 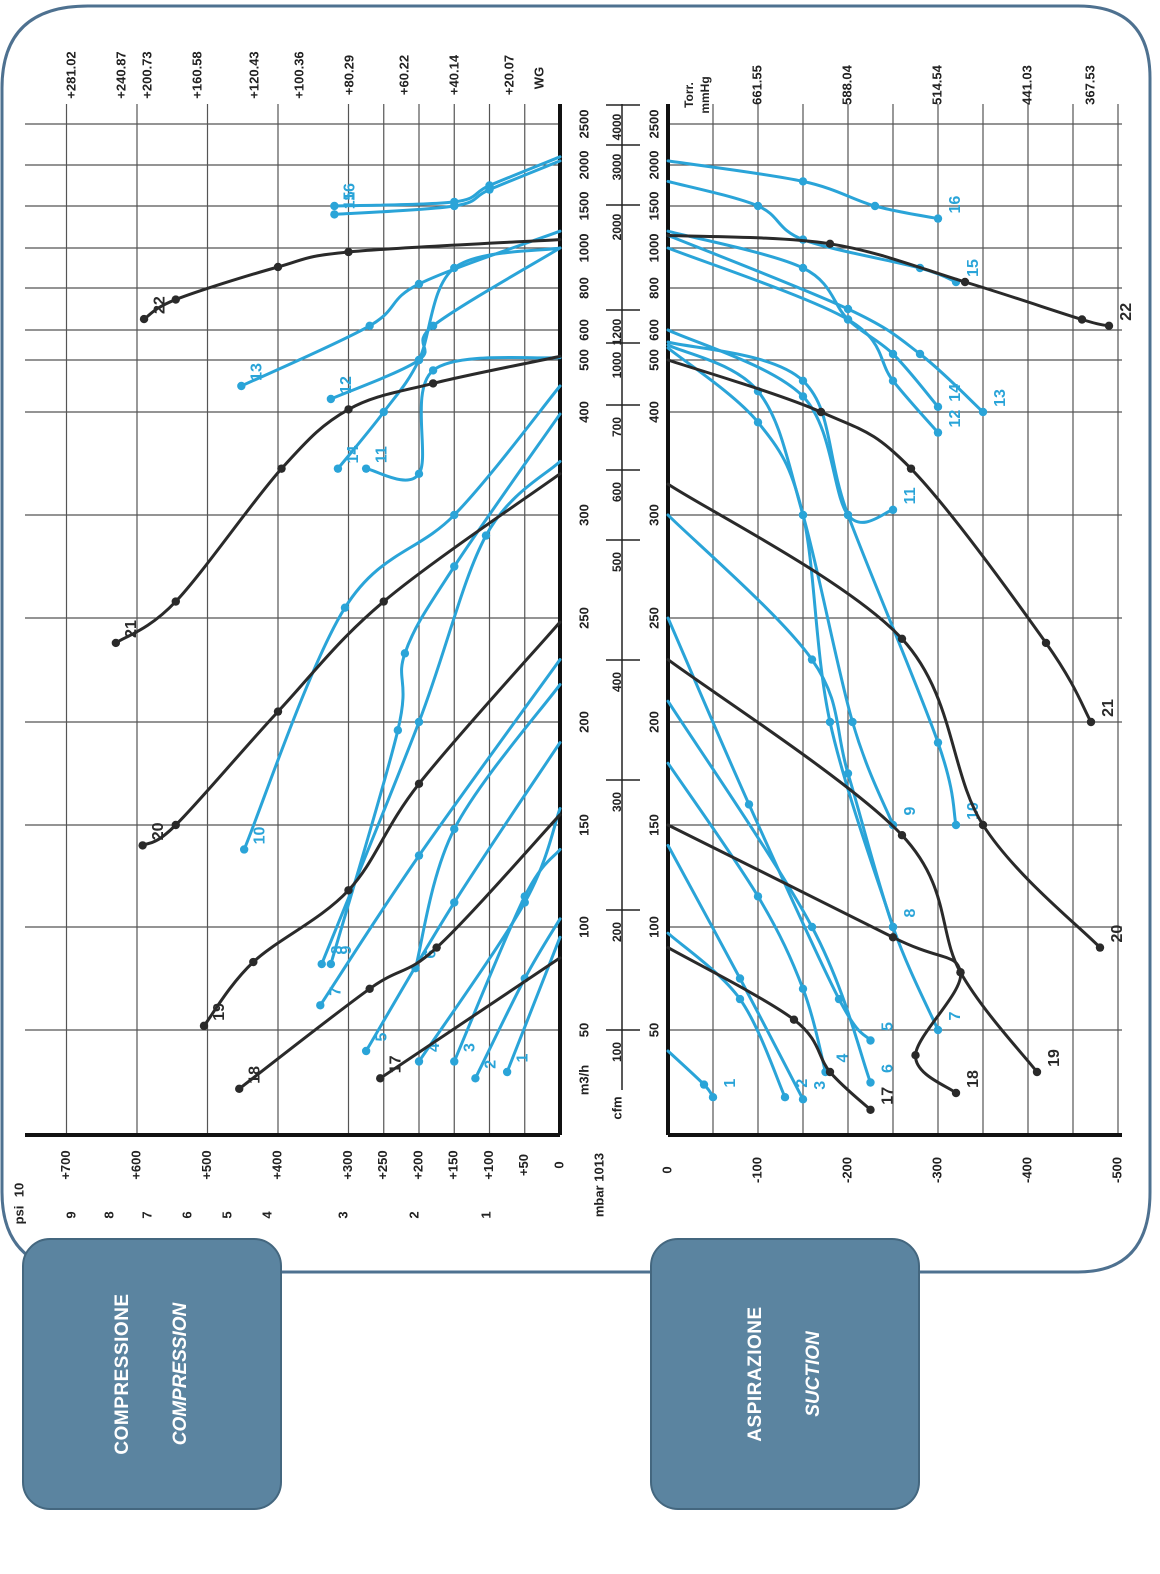 What do you see at coordinates (955, 393) in the screenshot?
I see `suction-curve-label-14: 14` at bounding box center [955, 393].